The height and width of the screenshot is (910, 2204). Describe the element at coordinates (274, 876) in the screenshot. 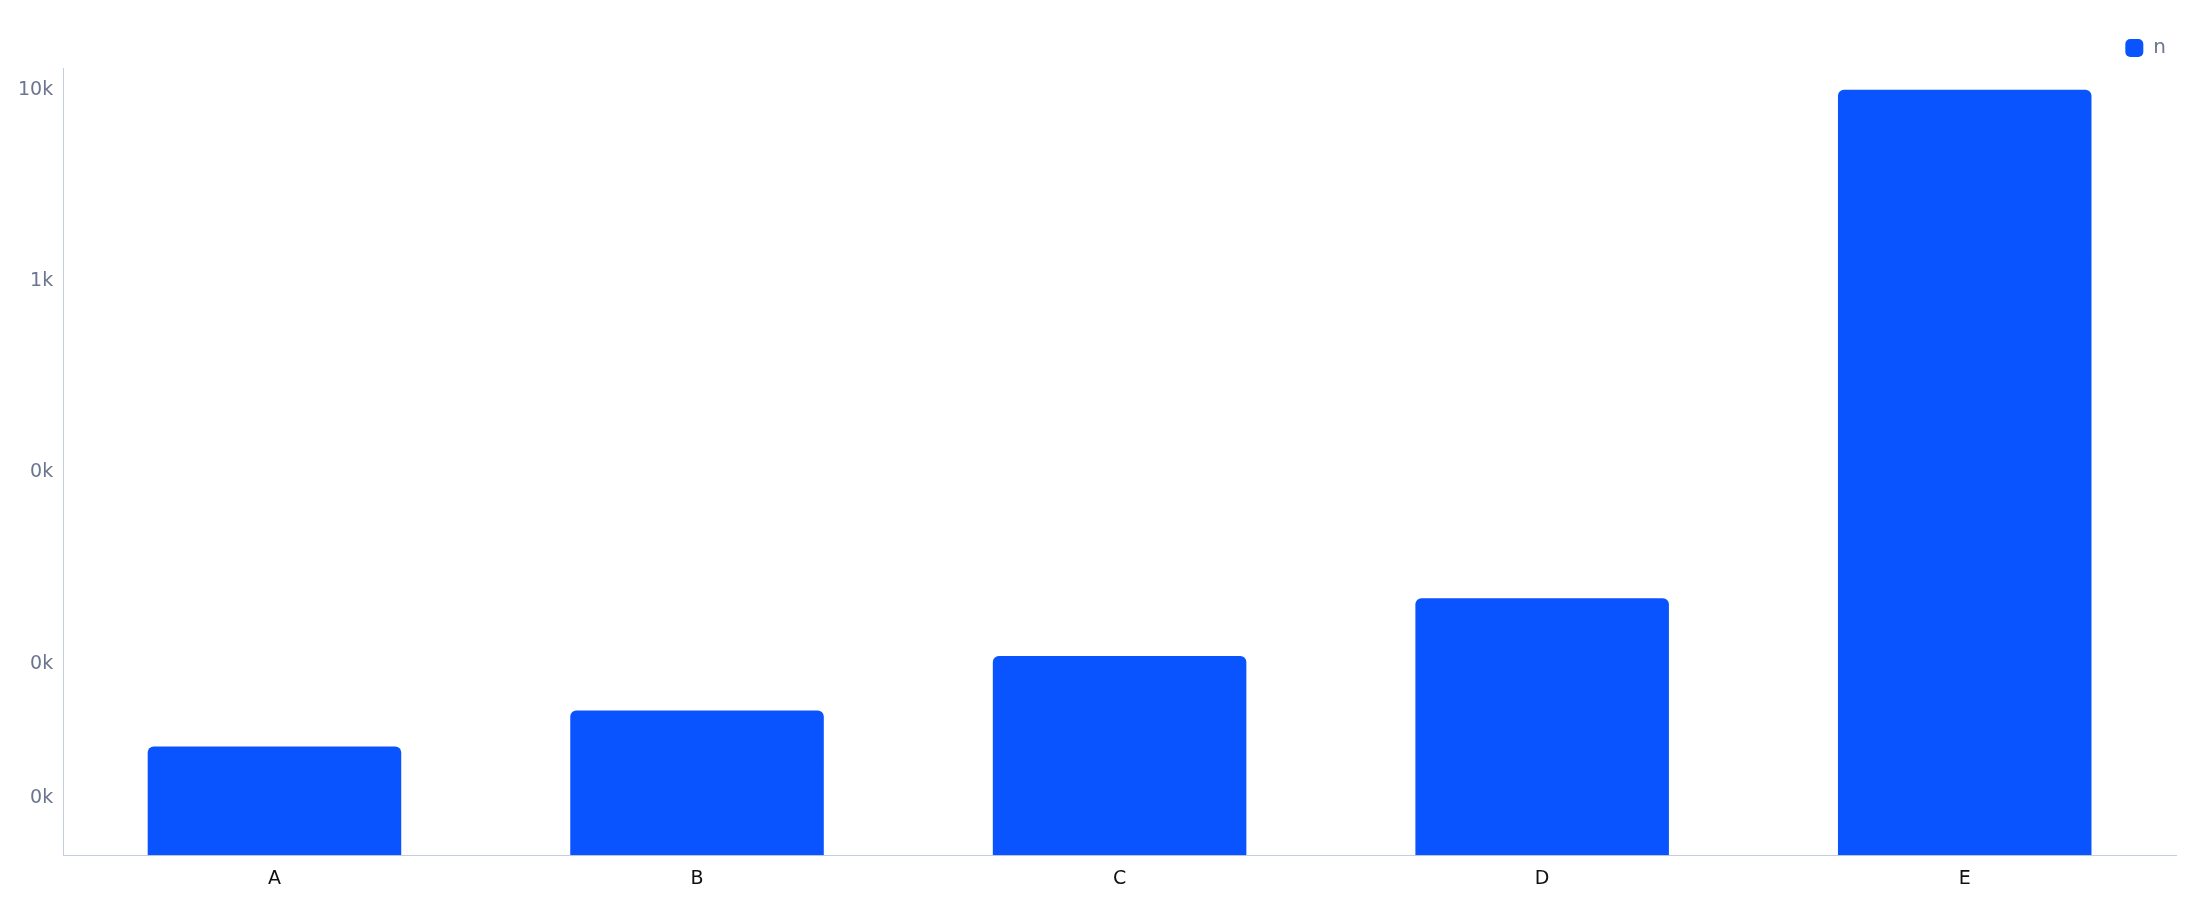

I see `x-tick-label: A` at that location.